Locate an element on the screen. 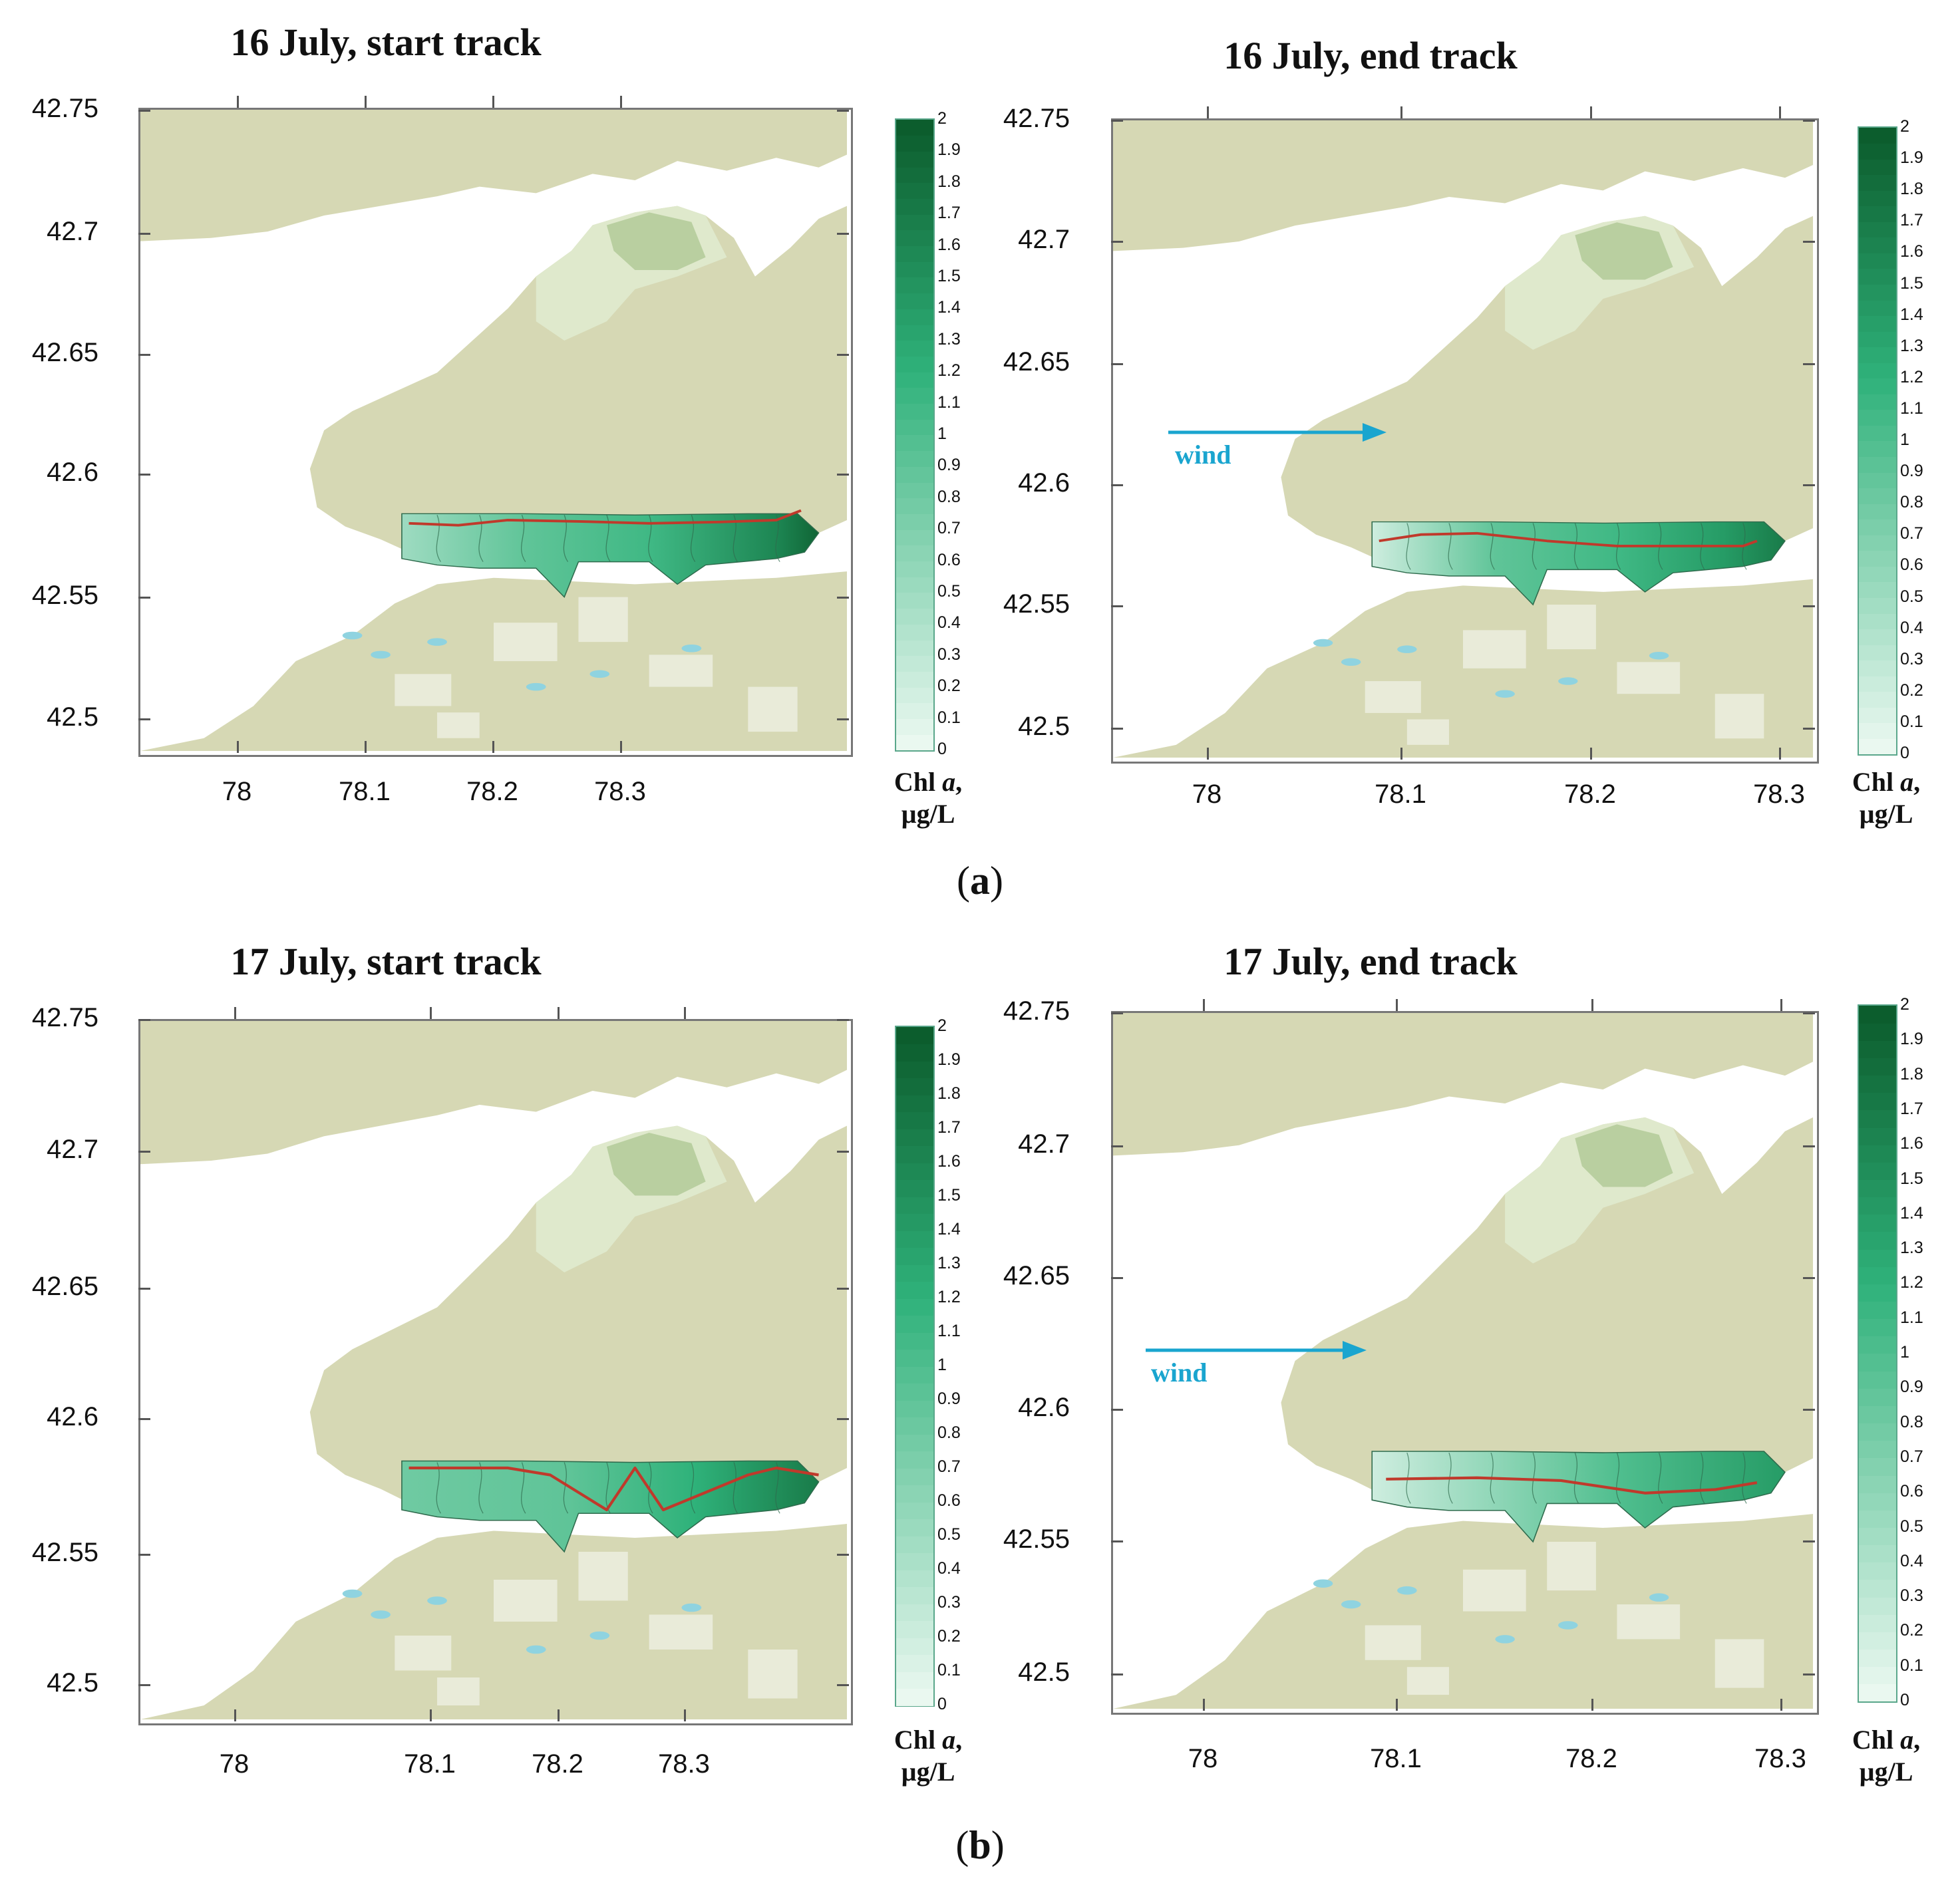 The image size is (1960, 1889). colorbar-tick-label: 1 is located at coordinates (942, 433).